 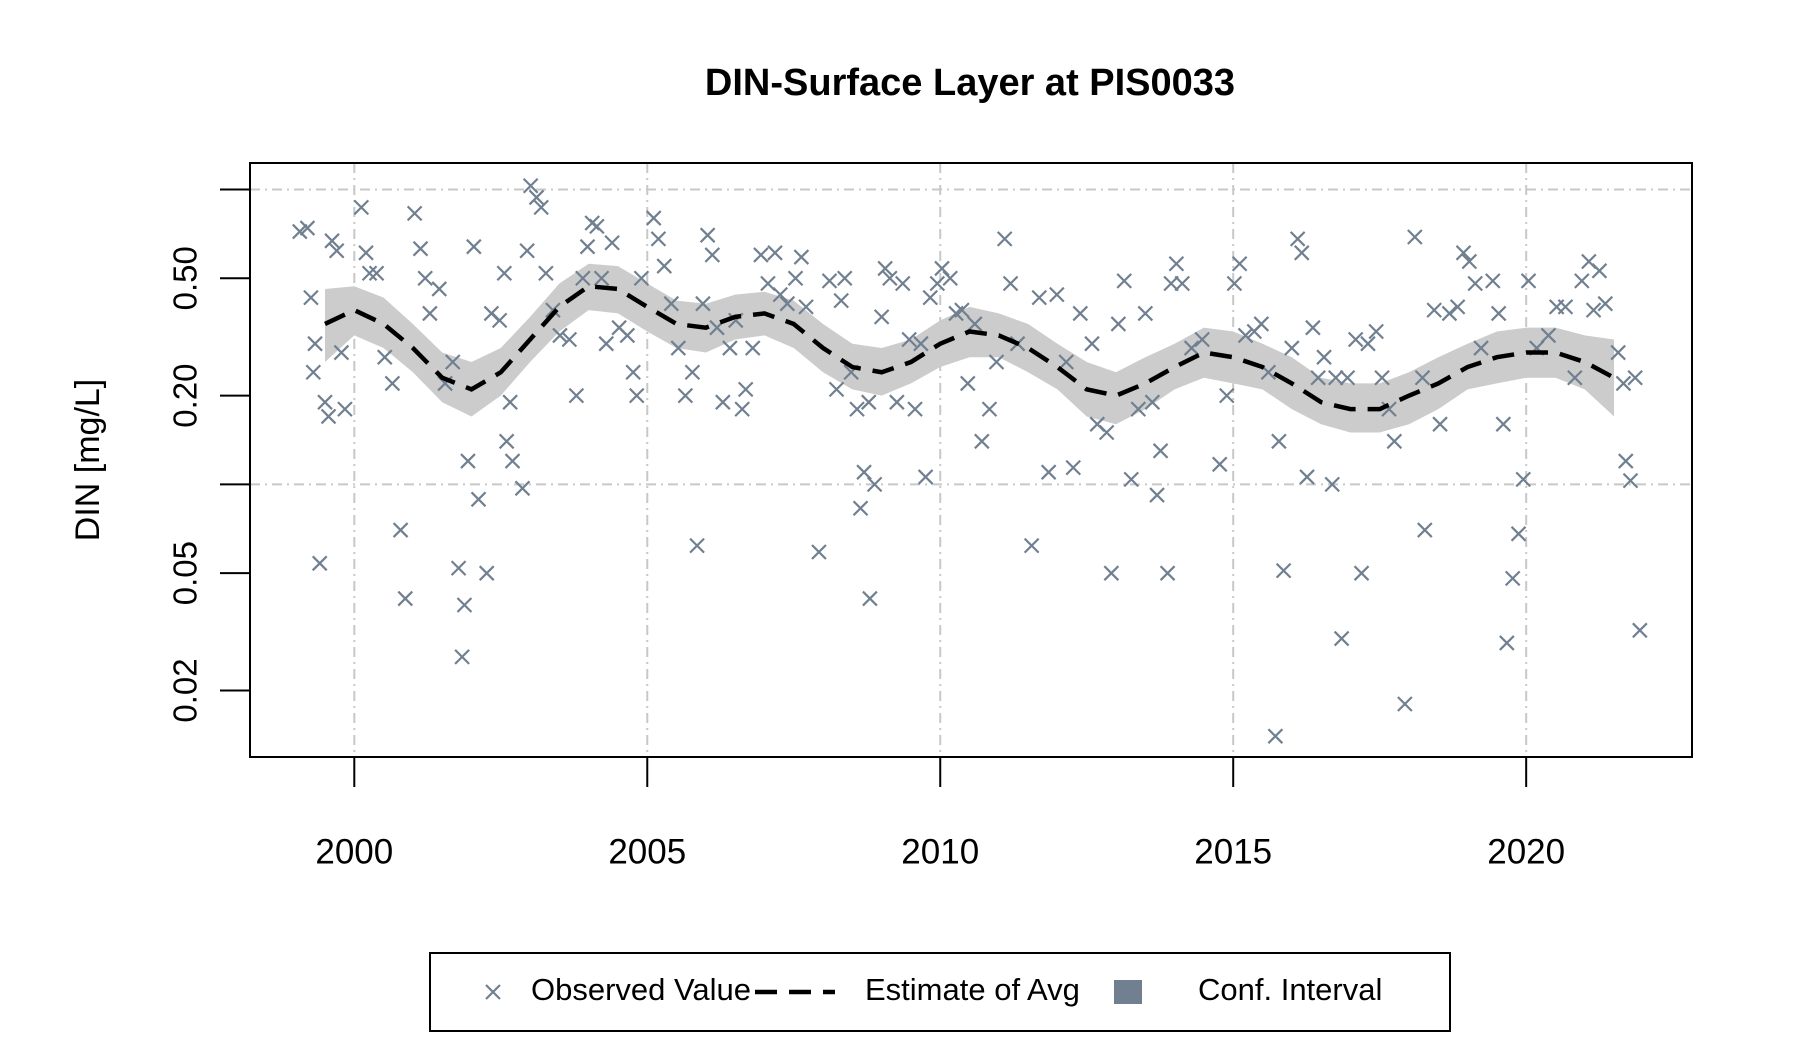 I want to click on legend-label: Conf. Interval, so click(x=1290, y=989).